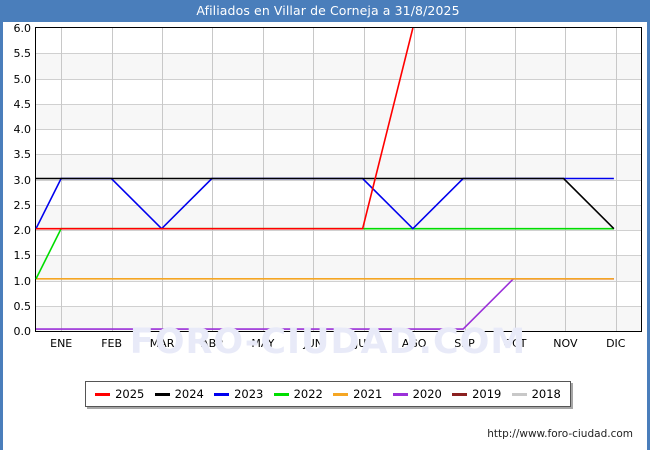 The width and height of the screenshot is (650, 450). What do you see at coordinates (130, 394) in the screenshot?
I see `legend-label: 2025` at bounding box center [130, 394].